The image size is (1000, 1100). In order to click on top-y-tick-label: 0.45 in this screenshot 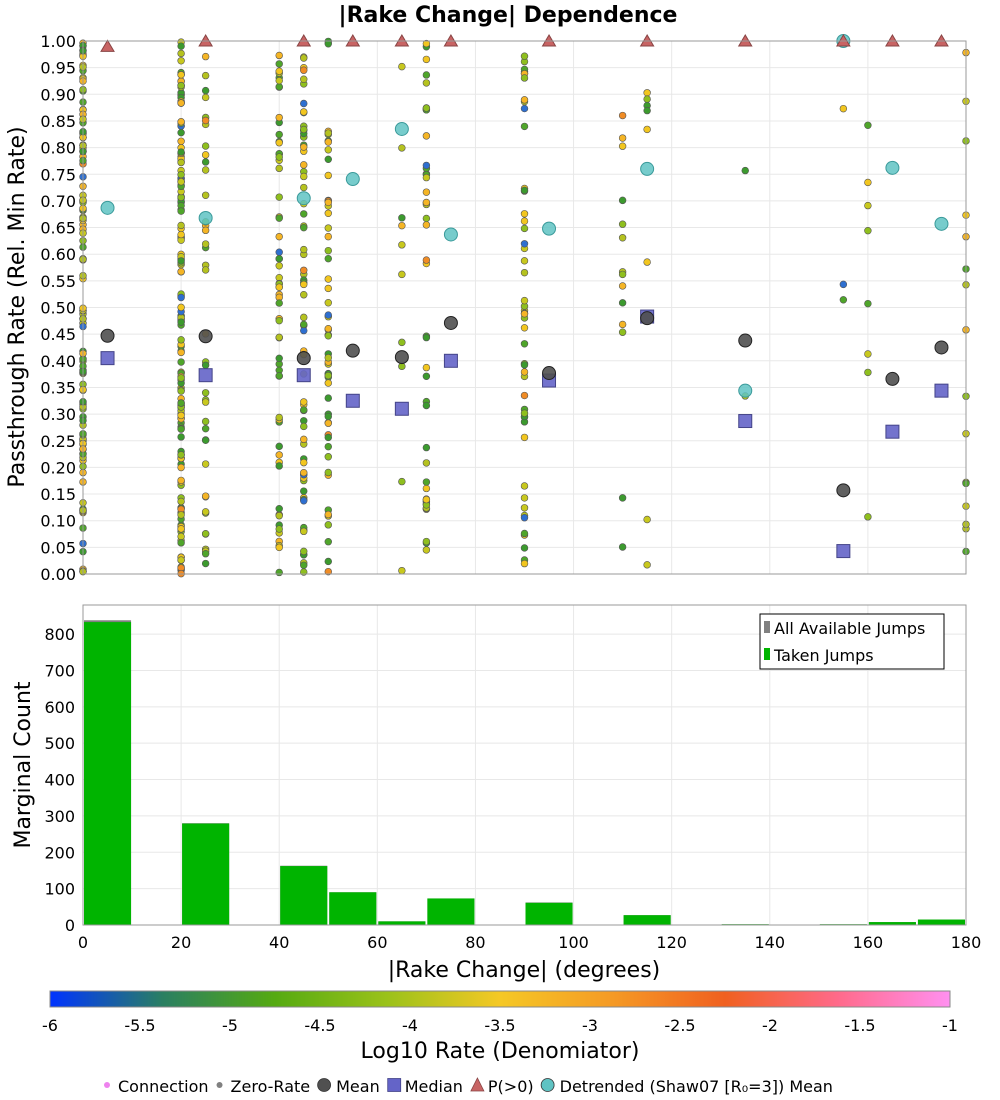, I will do `click(58, 334)`.